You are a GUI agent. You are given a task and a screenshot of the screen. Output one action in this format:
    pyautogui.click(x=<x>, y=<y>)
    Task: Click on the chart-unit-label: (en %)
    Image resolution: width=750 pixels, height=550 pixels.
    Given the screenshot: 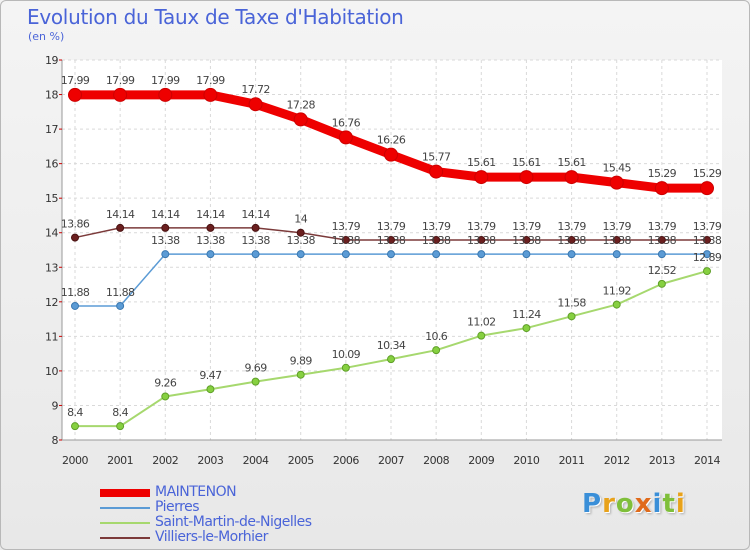 What is the action you would take?
    pyautogui.click(x=46, y=36)
    